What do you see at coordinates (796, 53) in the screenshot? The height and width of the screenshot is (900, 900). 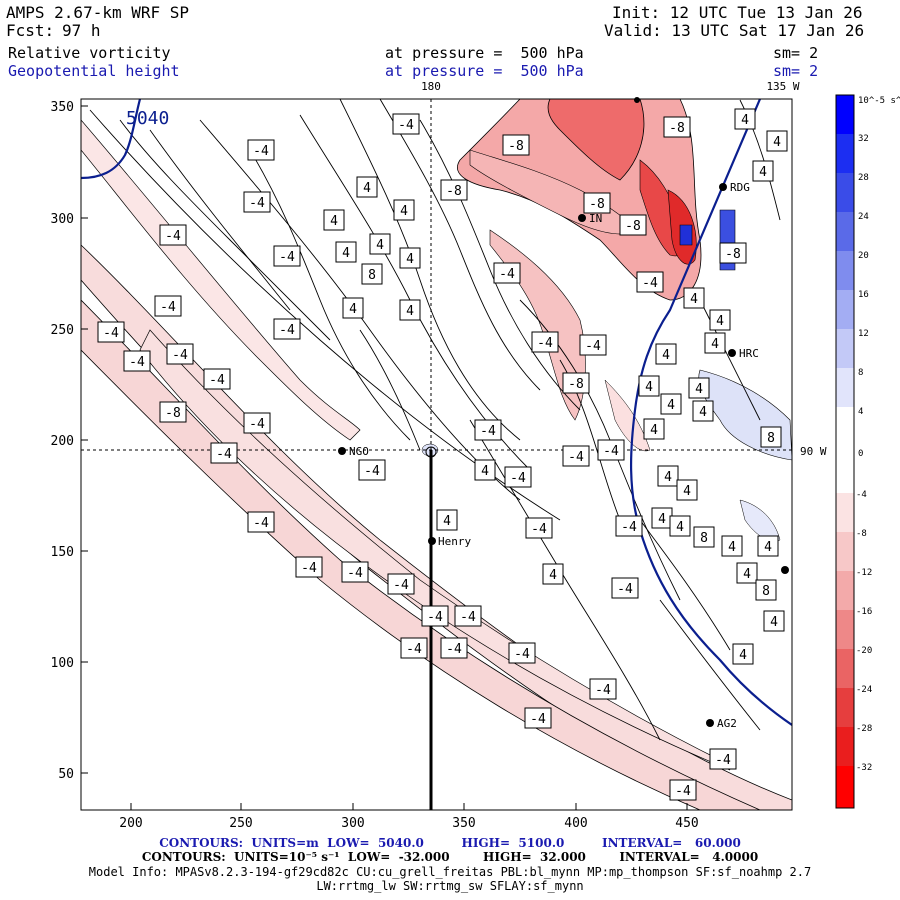 I see `field1-smoothing: sm= 2` at bounding box center [796, 53].